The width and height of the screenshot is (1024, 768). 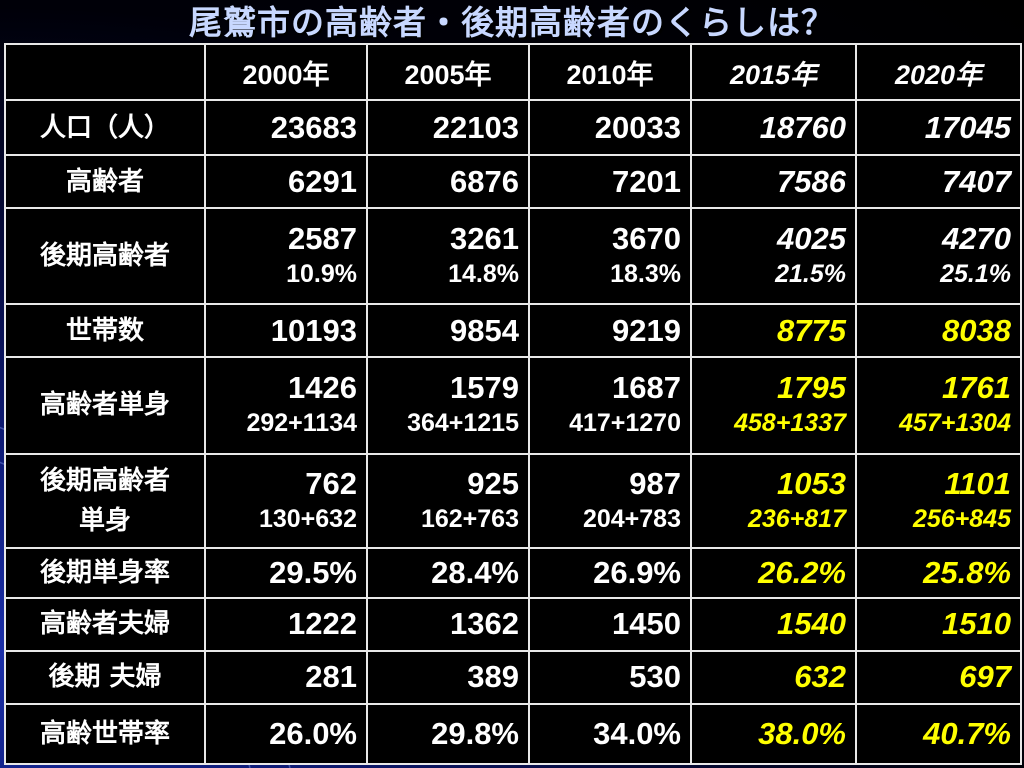 What do you see at coordinates (938, 405) in the screenshot?
I see `value-cell: 1761 457+1304` at bounding box center [938, 405].